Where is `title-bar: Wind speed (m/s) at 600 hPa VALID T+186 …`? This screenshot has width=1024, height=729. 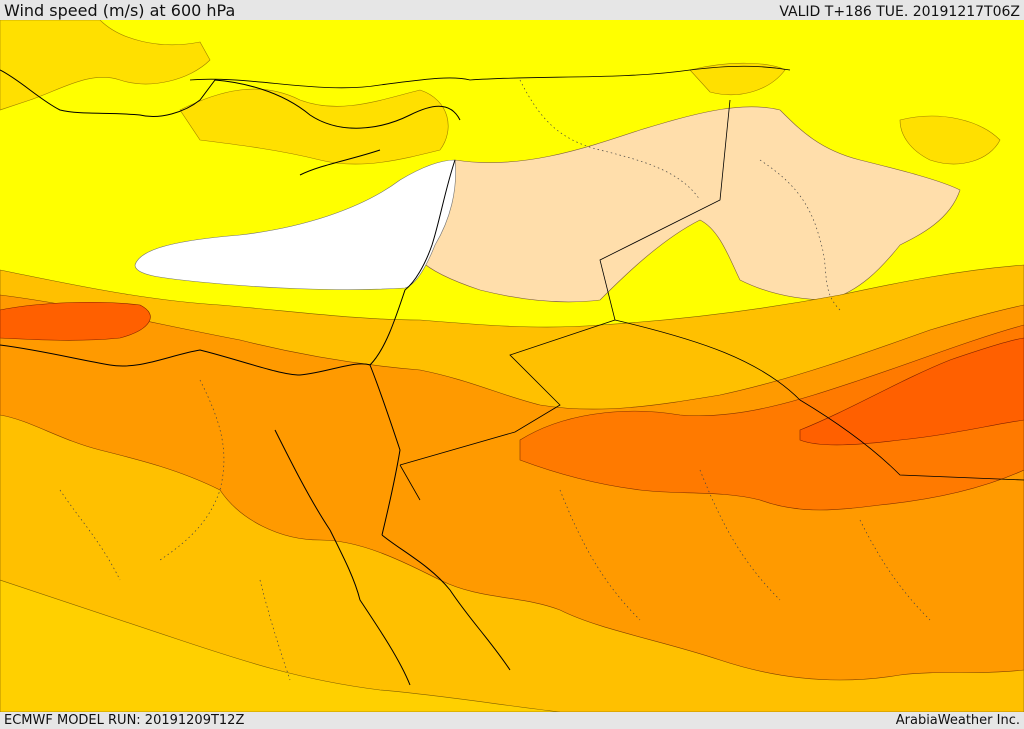 title-bar: Wind speed (m/s) at 600 hPa VALID T+186 … is located at coordinates (512, 10).